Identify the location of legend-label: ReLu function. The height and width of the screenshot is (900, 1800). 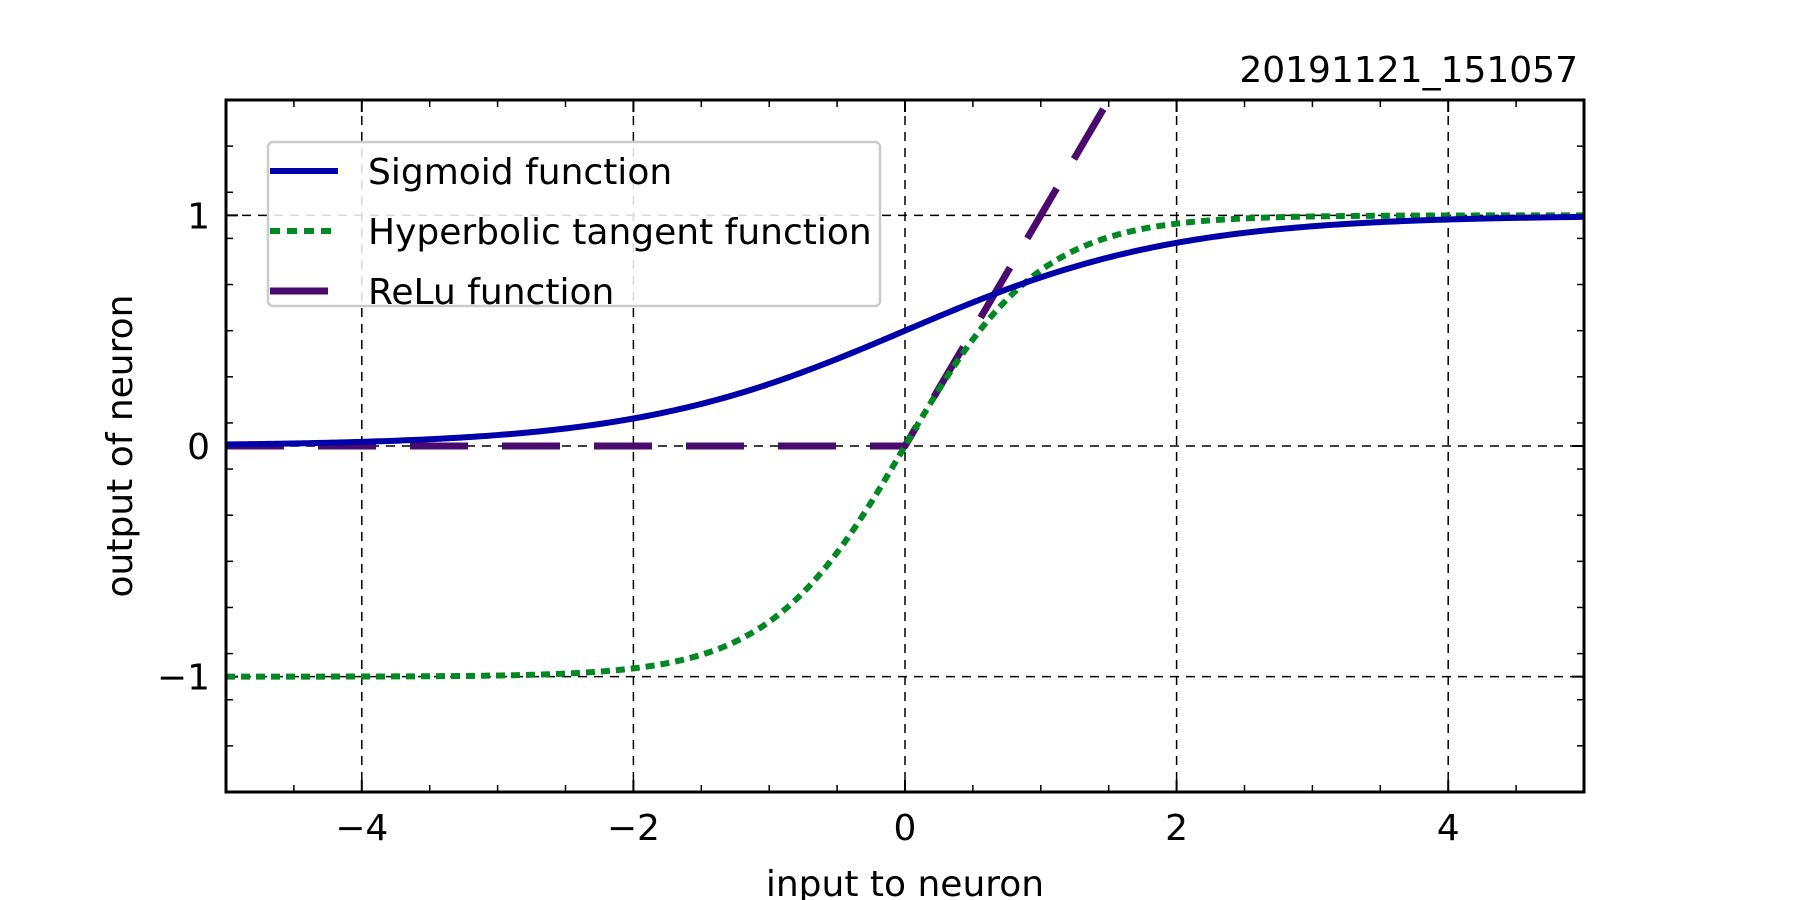
(491, 292).